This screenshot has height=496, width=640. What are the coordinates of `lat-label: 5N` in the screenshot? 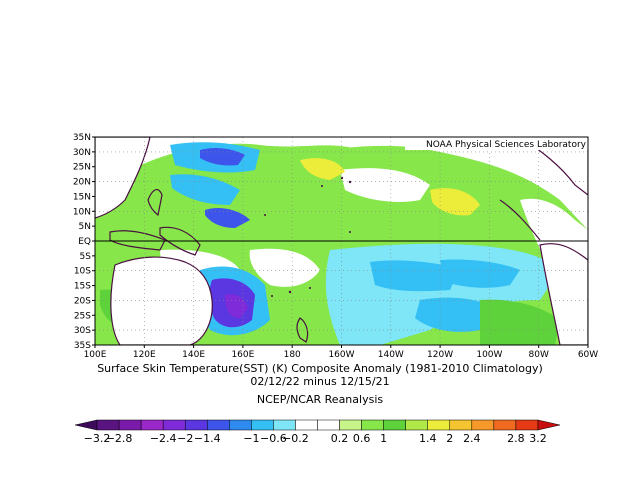 It's located at (85, 227).